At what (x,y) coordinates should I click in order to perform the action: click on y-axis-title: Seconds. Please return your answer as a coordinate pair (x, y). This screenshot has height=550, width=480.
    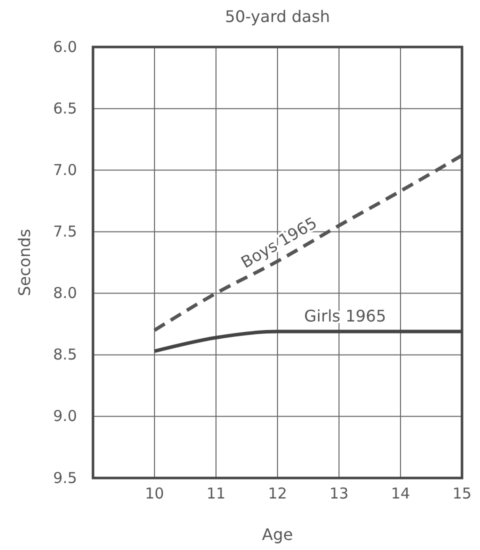
    Looking at the image, I should click on (24, 262).